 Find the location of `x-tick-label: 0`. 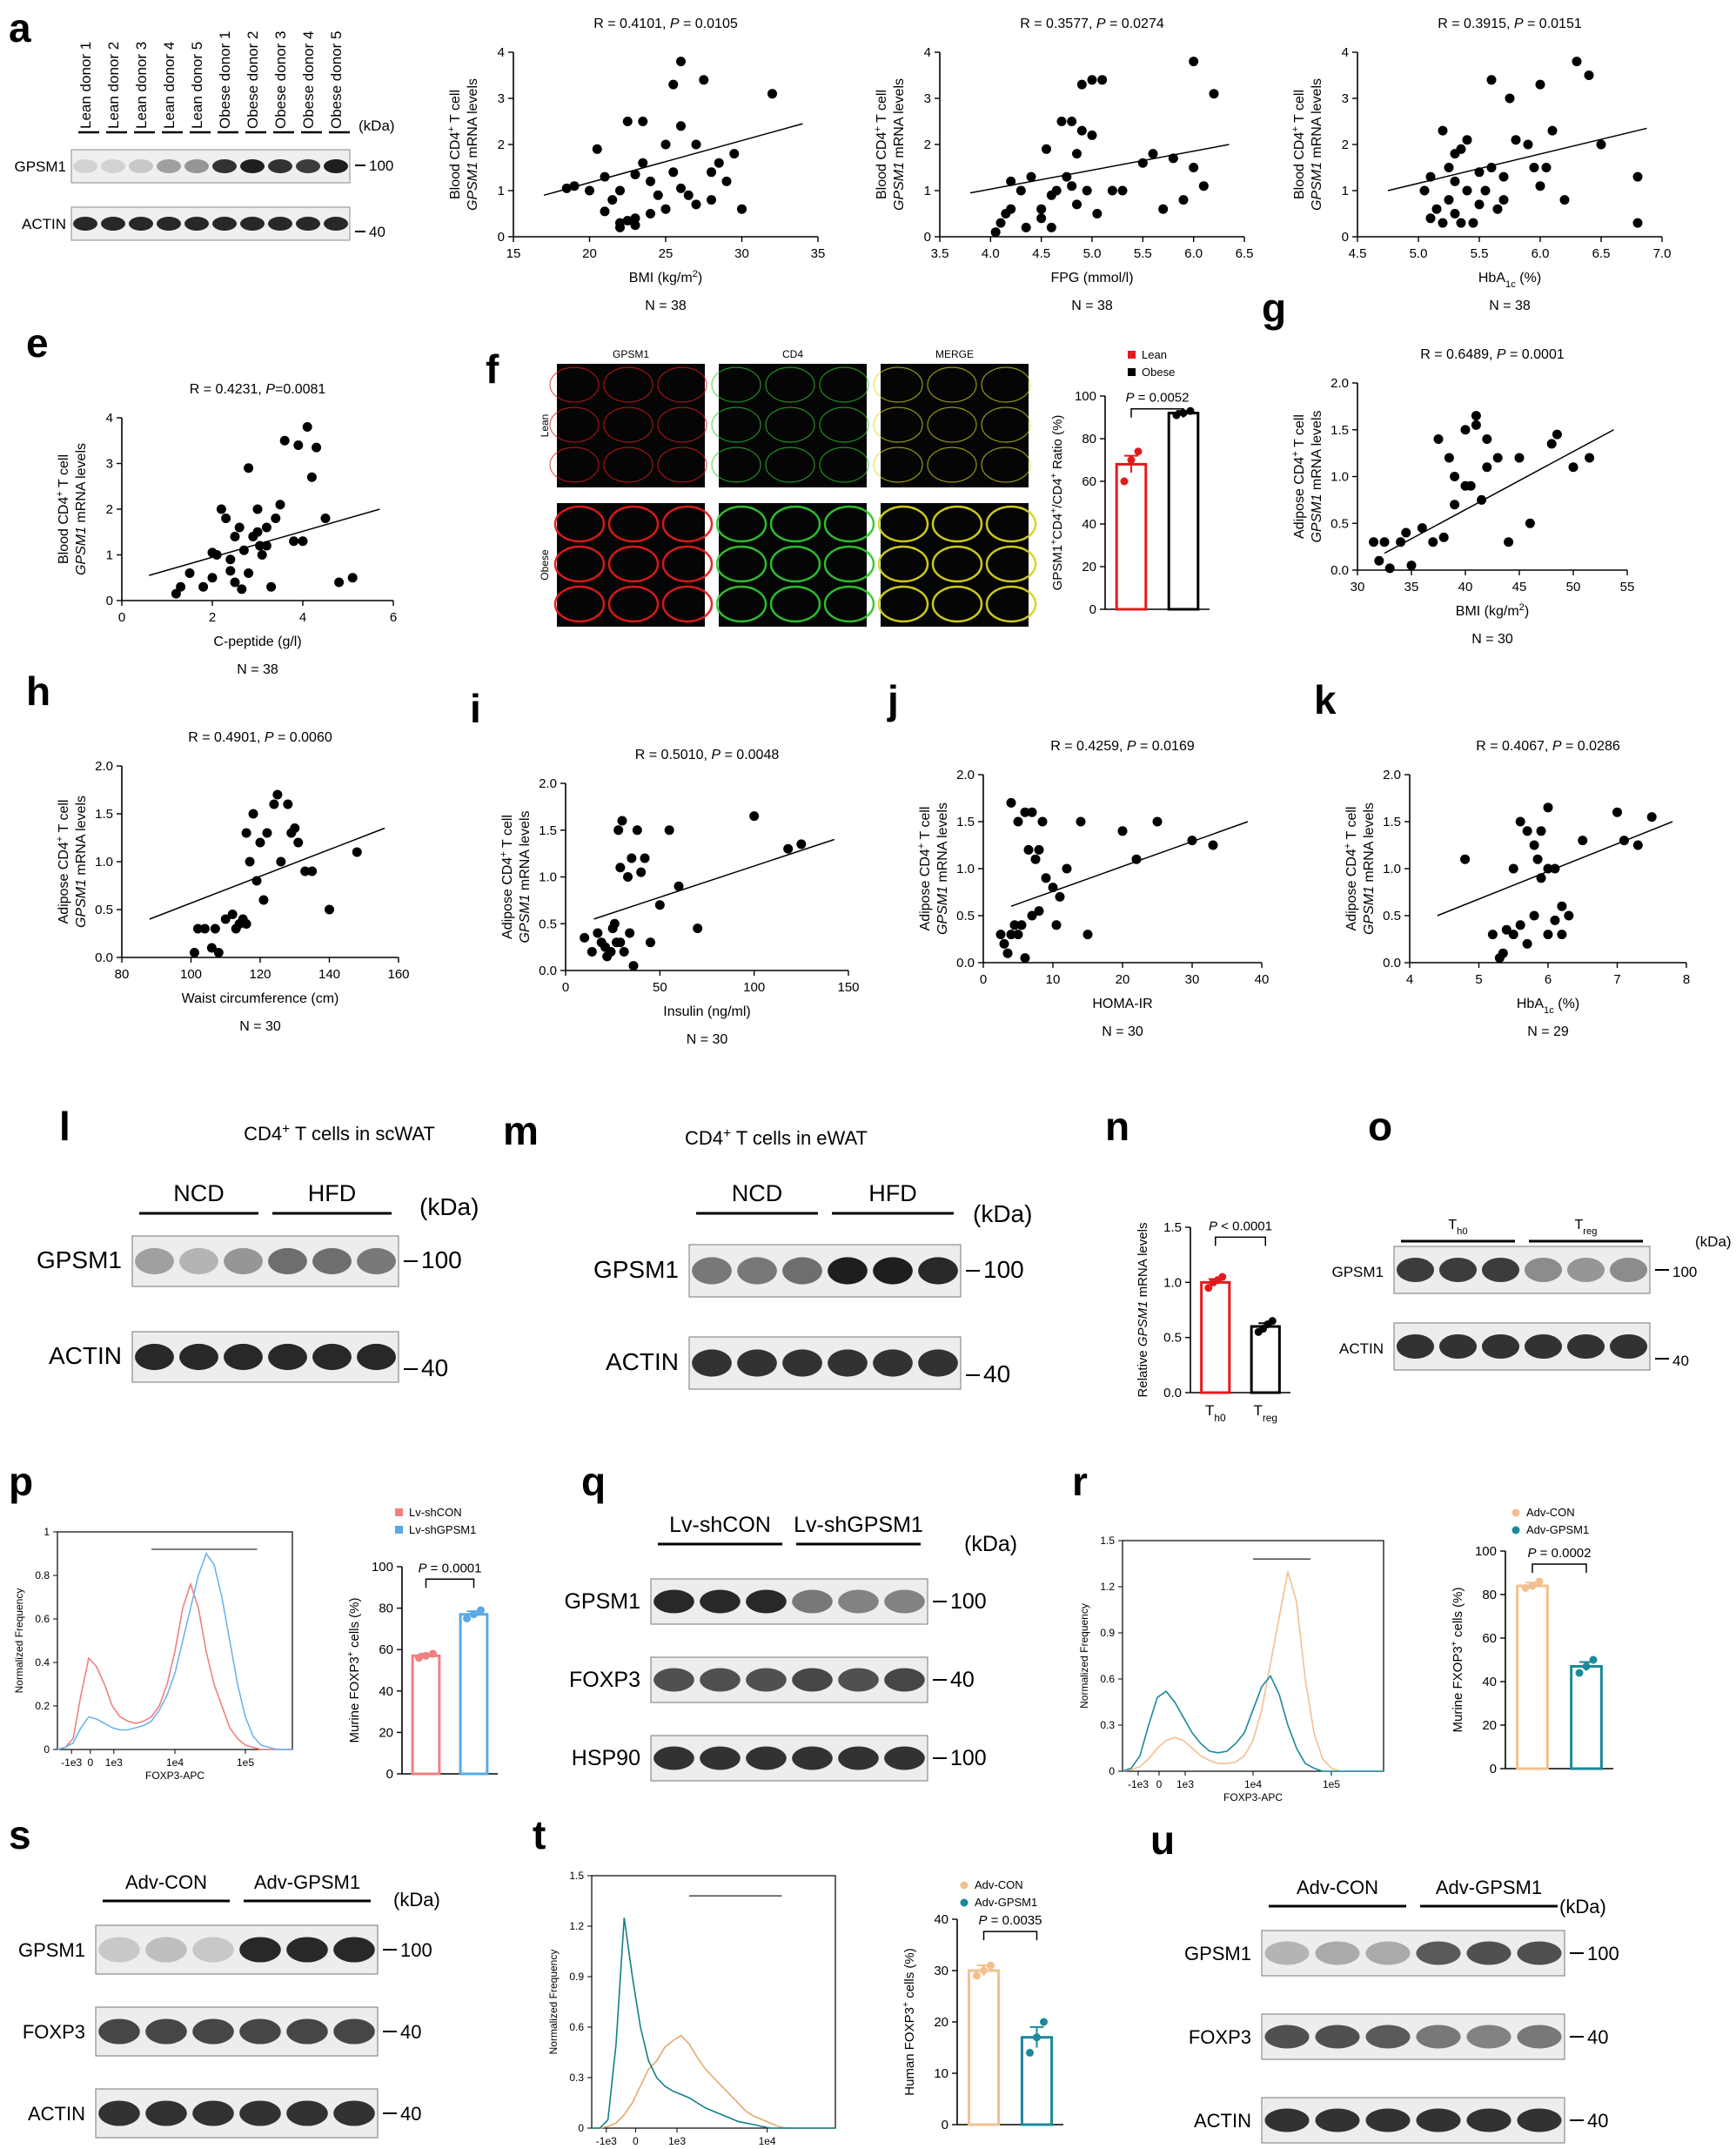

x-tick-label: 0 is located at coordinates (121, 617).